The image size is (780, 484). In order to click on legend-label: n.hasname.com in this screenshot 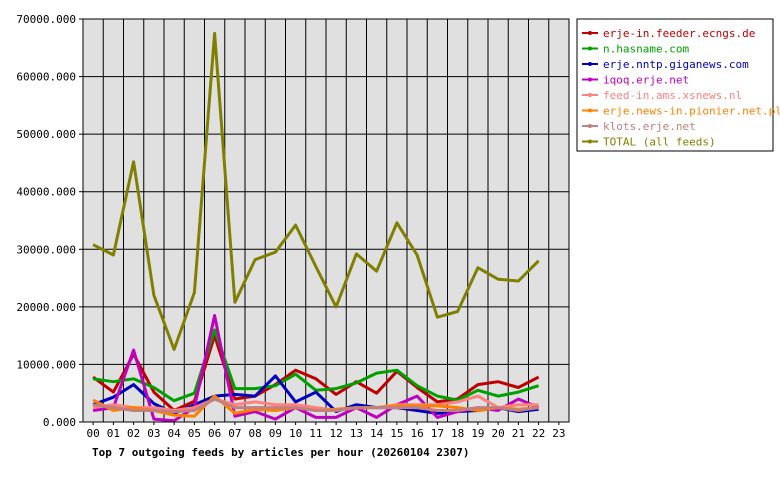, I will do `click(646, 49)`.